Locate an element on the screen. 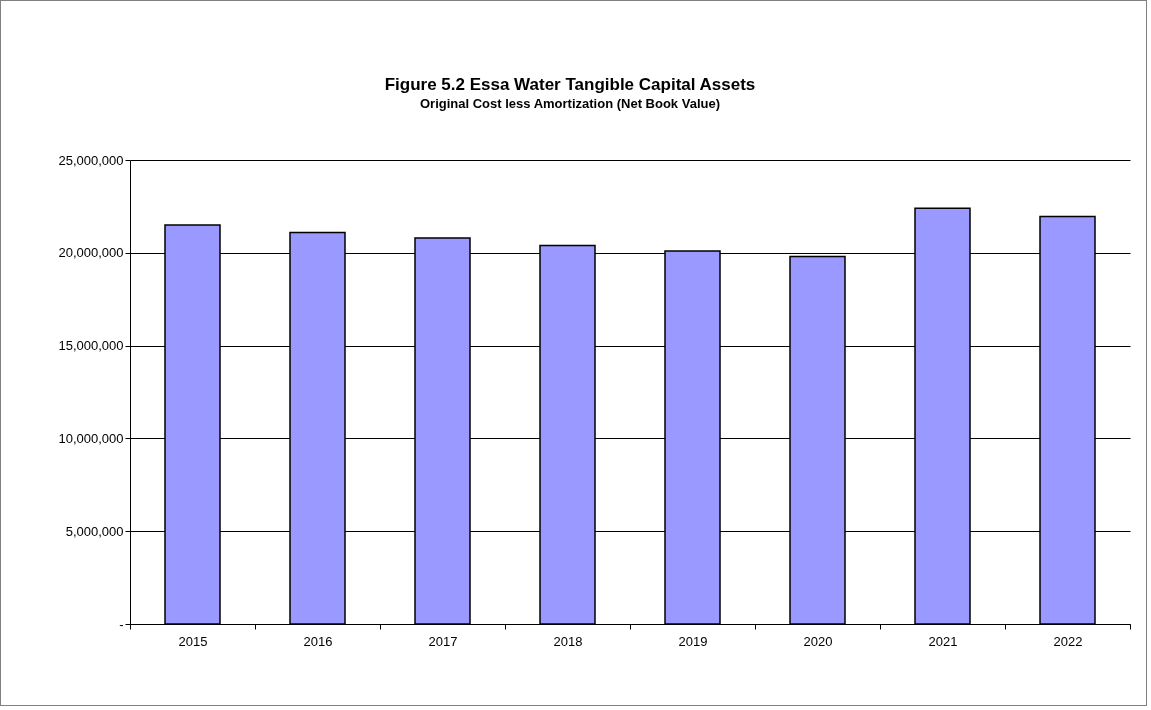 The height and width of the screenshot is (710, 1151). x-tick-label: 2022 is located at coordinates (1068, 641).